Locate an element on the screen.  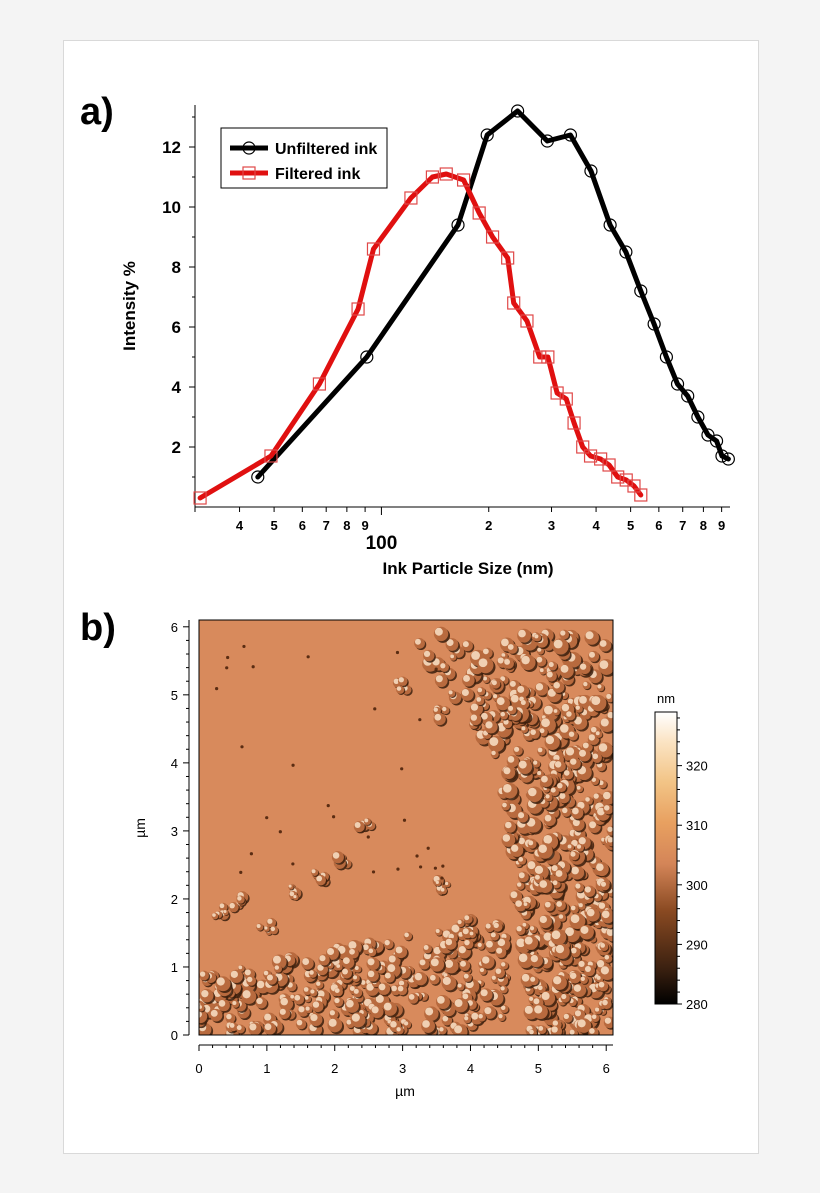
x-axis-label: Ink Particle Size (nm) is located at coordinates (468, 568).